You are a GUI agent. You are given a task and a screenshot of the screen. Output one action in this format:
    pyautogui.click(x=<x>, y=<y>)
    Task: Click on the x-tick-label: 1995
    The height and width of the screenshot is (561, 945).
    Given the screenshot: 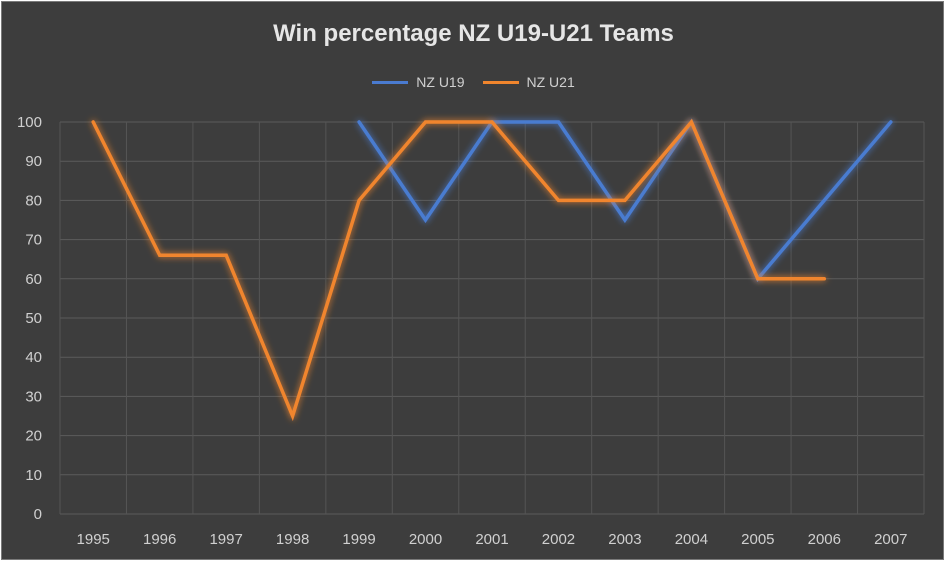 What is the action you would take?
    pyautogui.click(x=93, y=539)
    